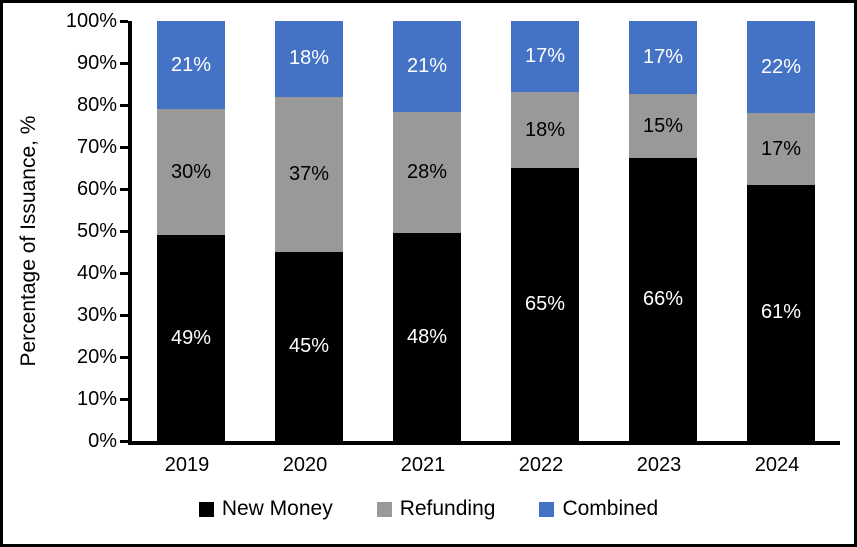 This screenshot has height=547, width=857. What do you see at coordinates (96, 189) in the screenshot?
I see `y-tick-label: 60%` at bounding box center [96, 189].